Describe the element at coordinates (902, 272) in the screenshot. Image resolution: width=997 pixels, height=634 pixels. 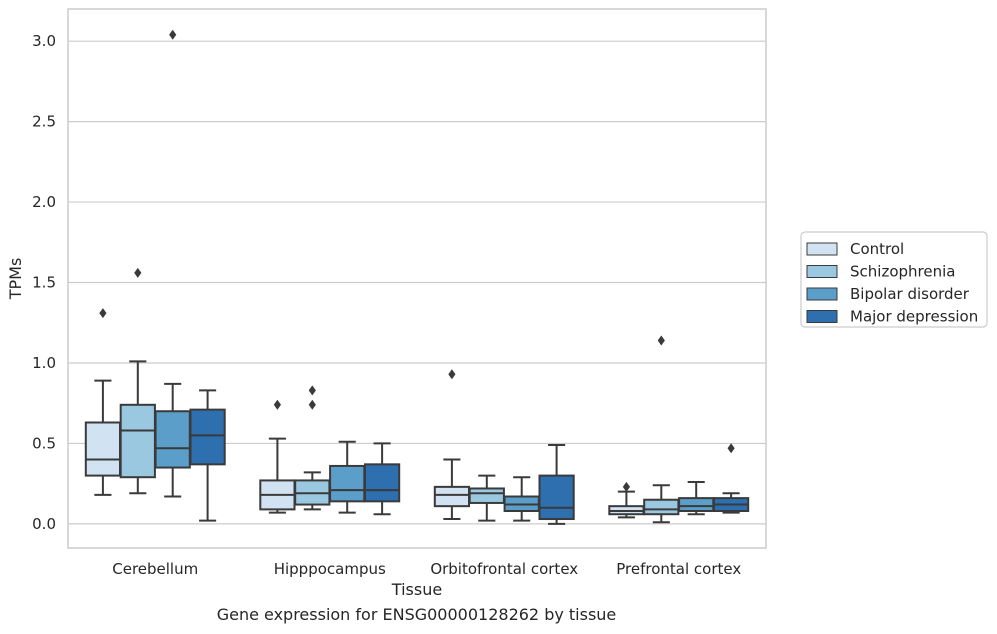
I see `legend-label: Schizophrenia` at that location.